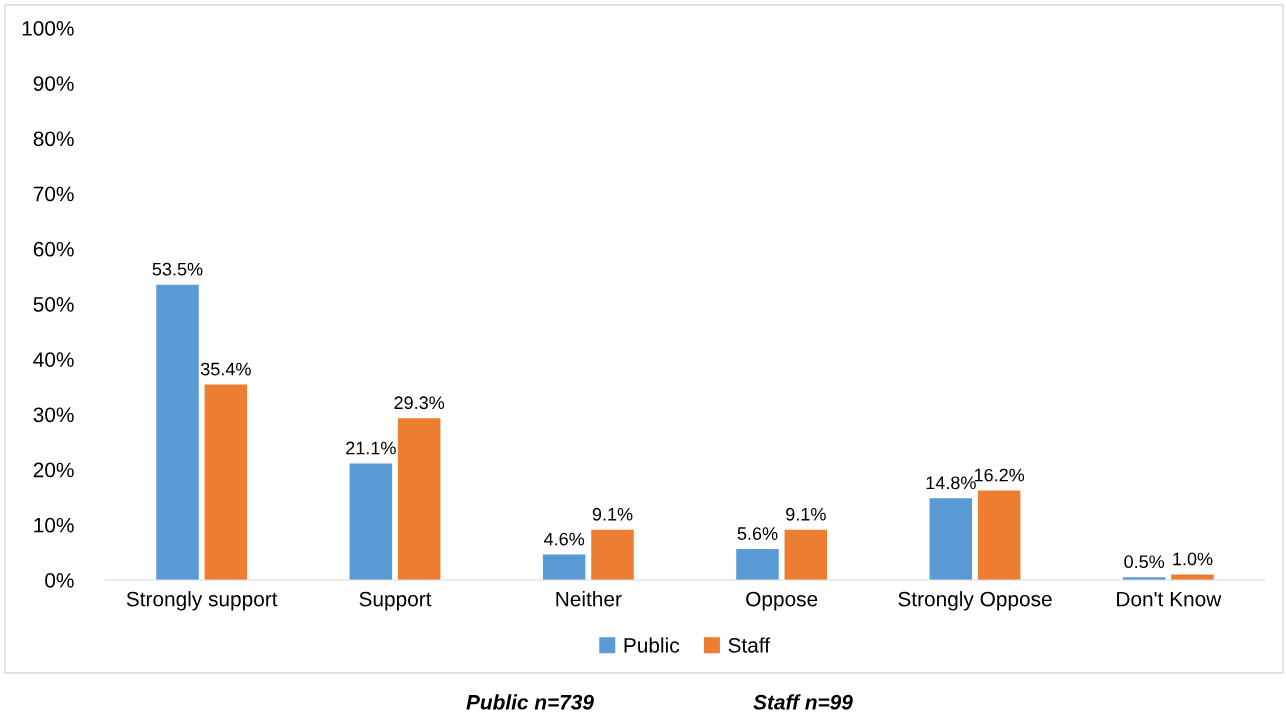  Describe the element at coordinates (951, 483) in the screenshot. I see `data-label: 14.8%` at that location.